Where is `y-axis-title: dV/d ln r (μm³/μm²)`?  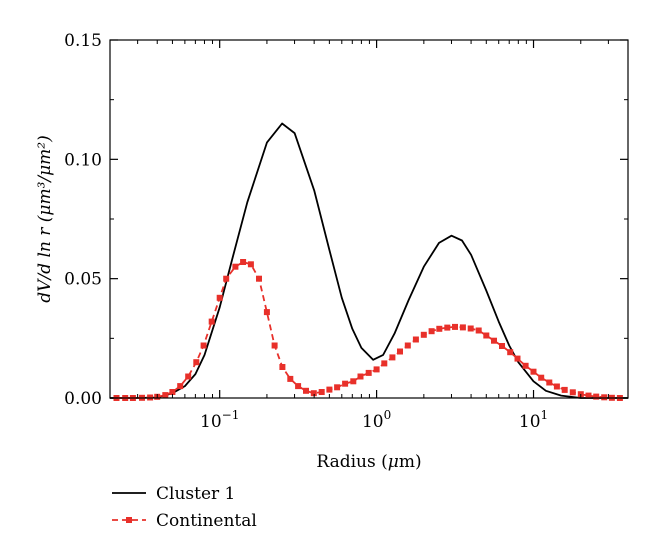
y-axis-title: dV/d ln r (μm³/μm²) is located at coordinates (45, 218).